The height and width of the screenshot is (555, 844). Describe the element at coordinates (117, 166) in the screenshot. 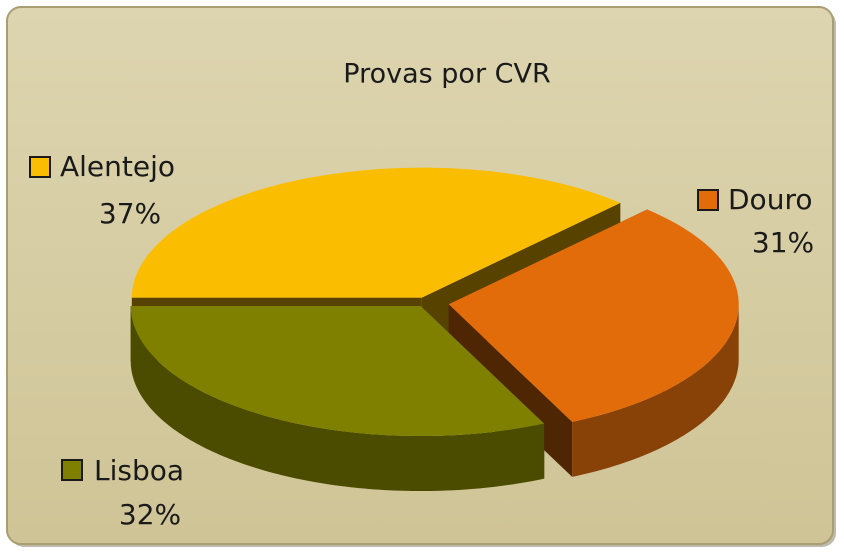

I see `category-label: Alentejo` at that location.